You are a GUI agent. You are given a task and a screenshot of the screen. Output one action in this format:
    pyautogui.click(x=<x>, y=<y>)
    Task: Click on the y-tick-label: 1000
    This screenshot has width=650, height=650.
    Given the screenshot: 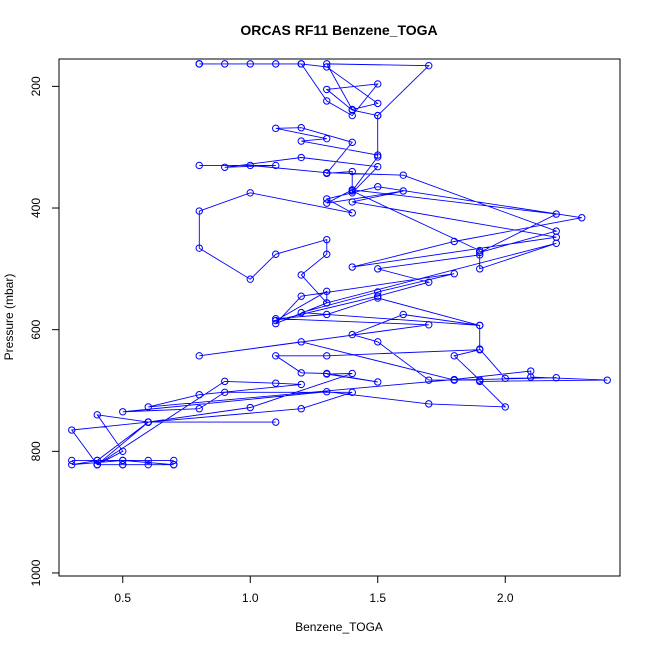 What is the action you would take?
    pyautogui.click(x=36, y=572)
    